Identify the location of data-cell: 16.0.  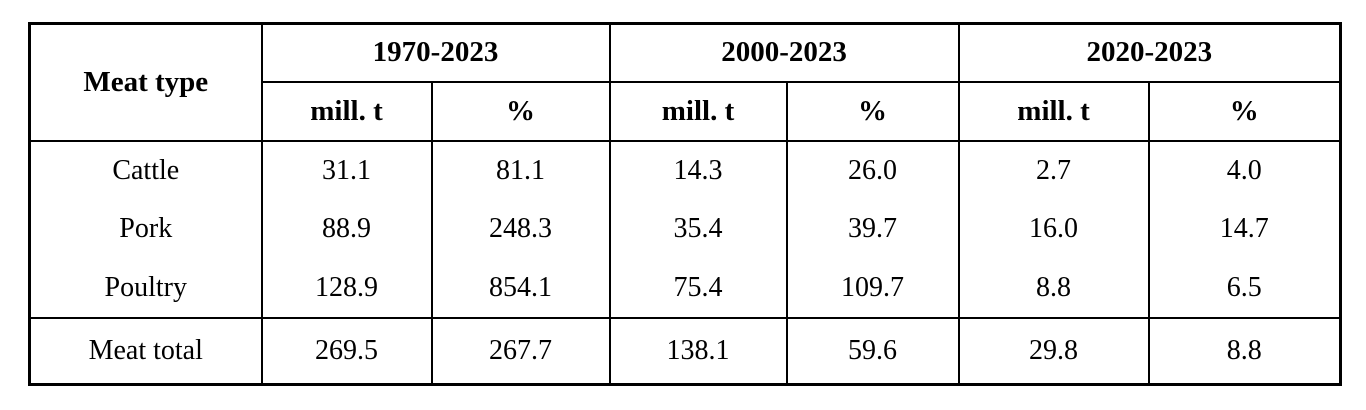
(1053, 229).